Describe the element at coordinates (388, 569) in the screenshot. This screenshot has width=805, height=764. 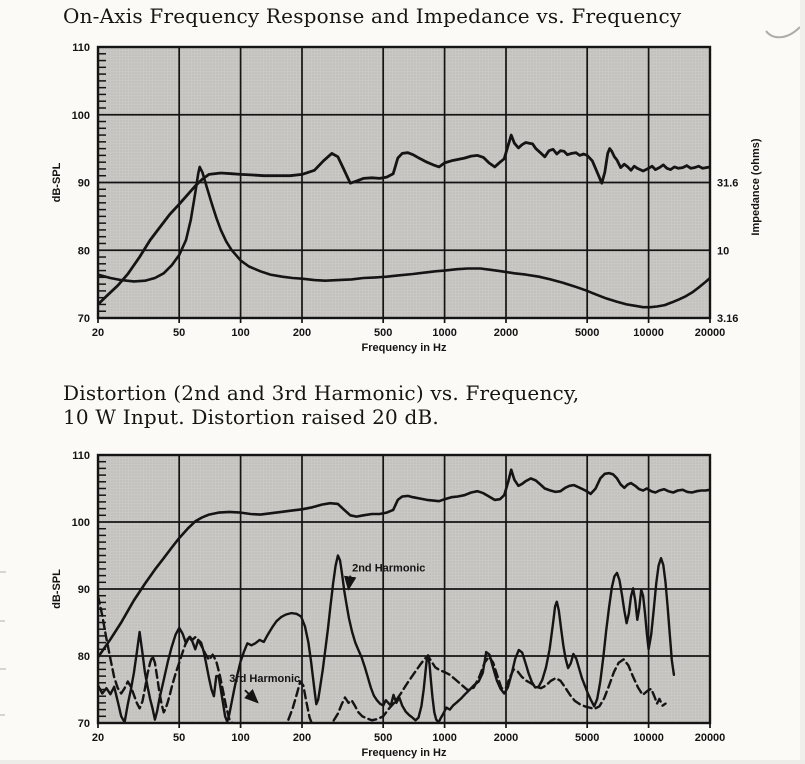
I see `annotation-label: 2nd Harmonic` at that location.